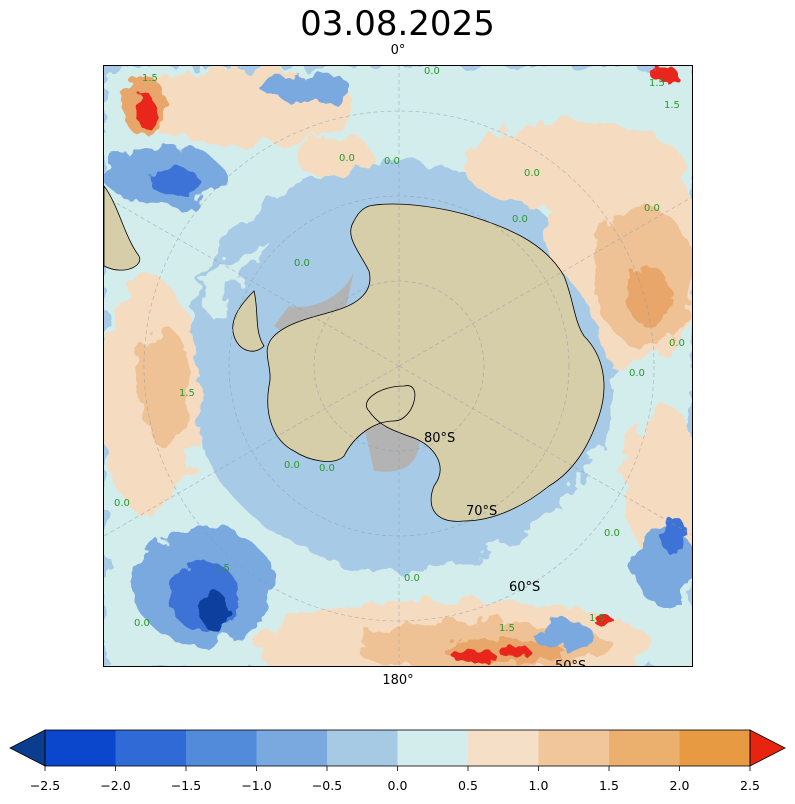  What do you see at coordinates (571, 663) in the screenshot?
I see `latitude-label-50s: 50°S` at bounding box center [571, 663].